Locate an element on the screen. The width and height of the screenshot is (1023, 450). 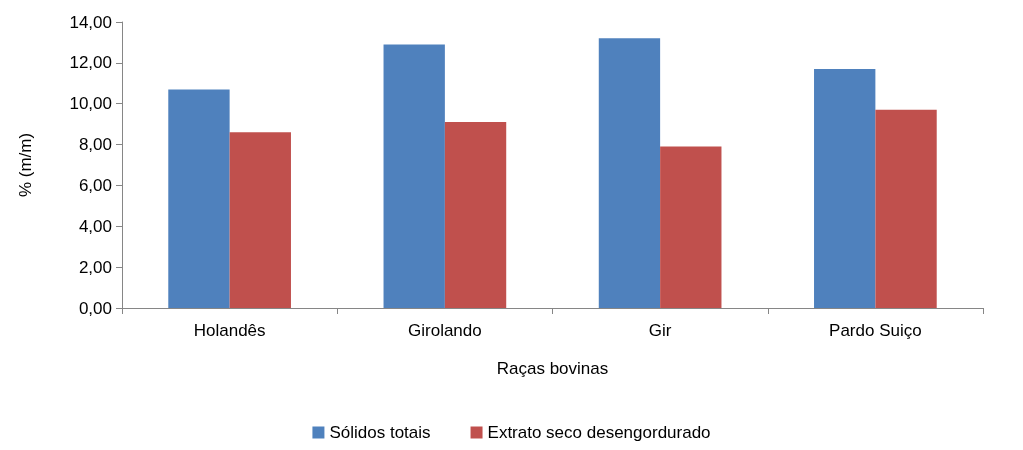
y-tick-label: 2,00 is located at coordinates (95, 267).